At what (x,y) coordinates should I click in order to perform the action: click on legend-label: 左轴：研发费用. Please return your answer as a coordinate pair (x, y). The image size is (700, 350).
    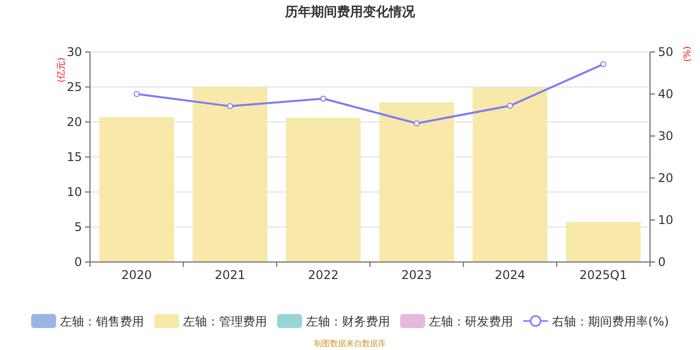
    Looking at the image, I should click on (471, 321).